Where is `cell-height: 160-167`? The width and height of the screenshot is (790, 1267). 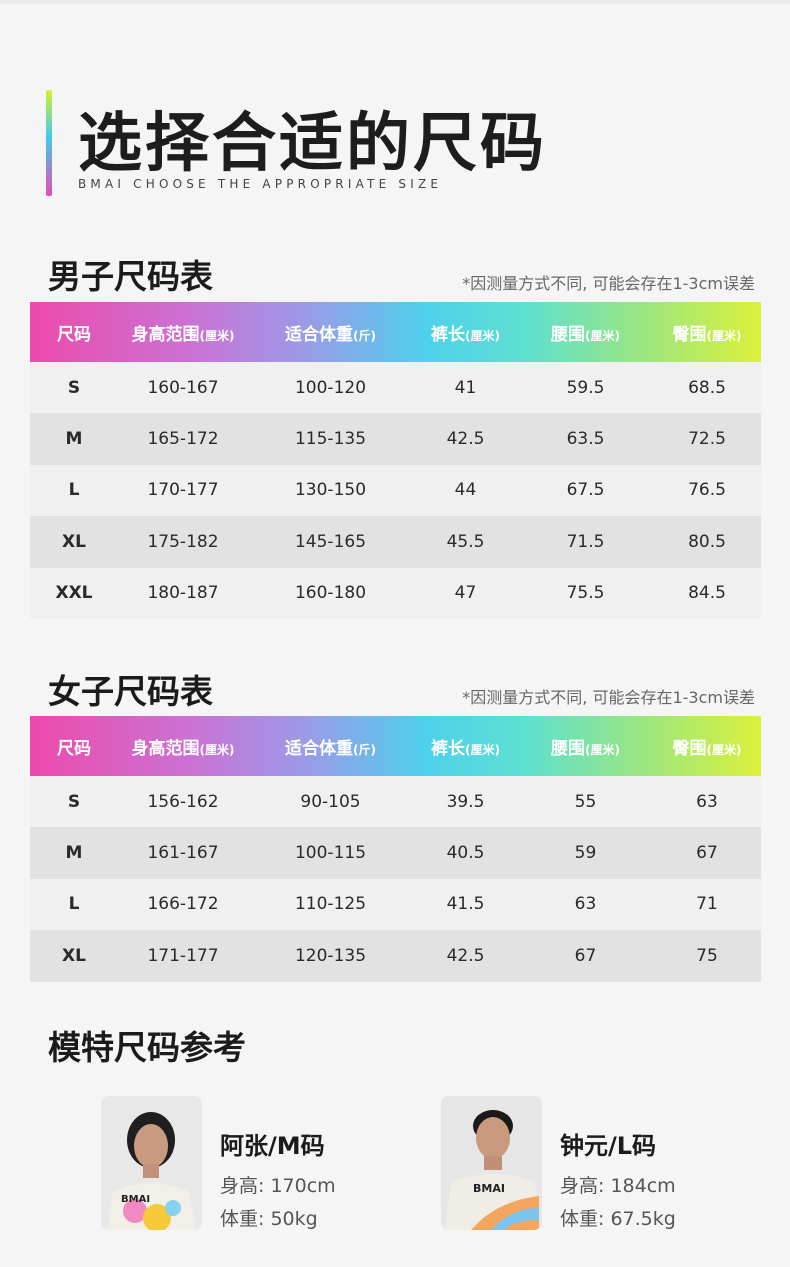 cell-height: 160-167 is located at coordinates (183, 387).